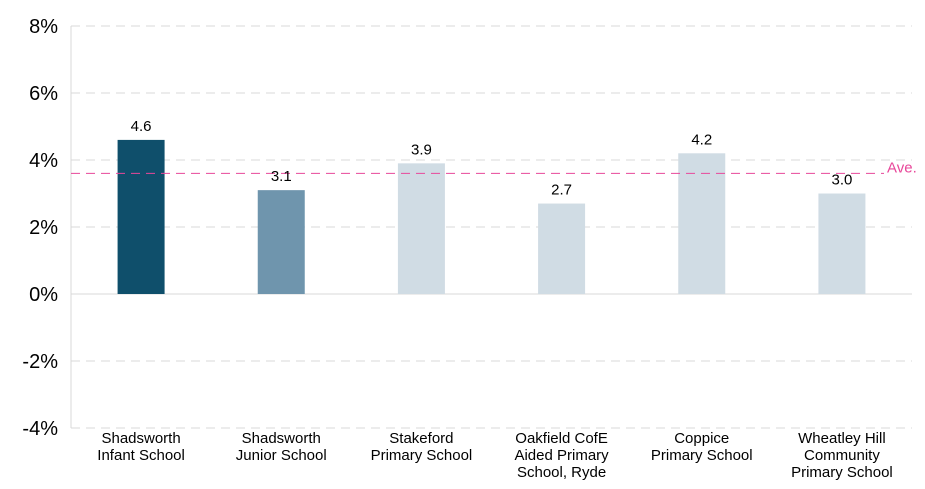  I want to click on y-tick-label: 6%, so click(43, 94).